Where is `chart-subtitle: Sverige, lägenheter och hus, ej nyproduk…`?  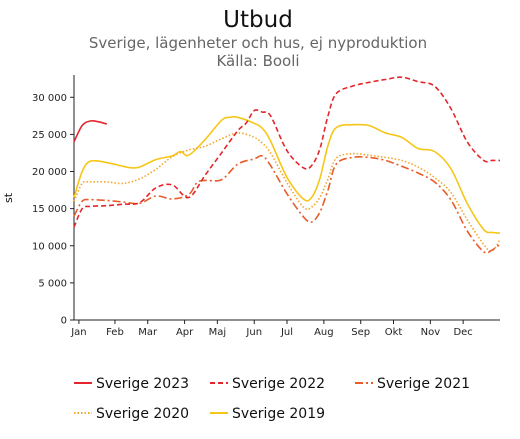 chart-subtitle: Sverige, lägenheter och hus, ej nyproduk… is located at coordinates (258, 43).